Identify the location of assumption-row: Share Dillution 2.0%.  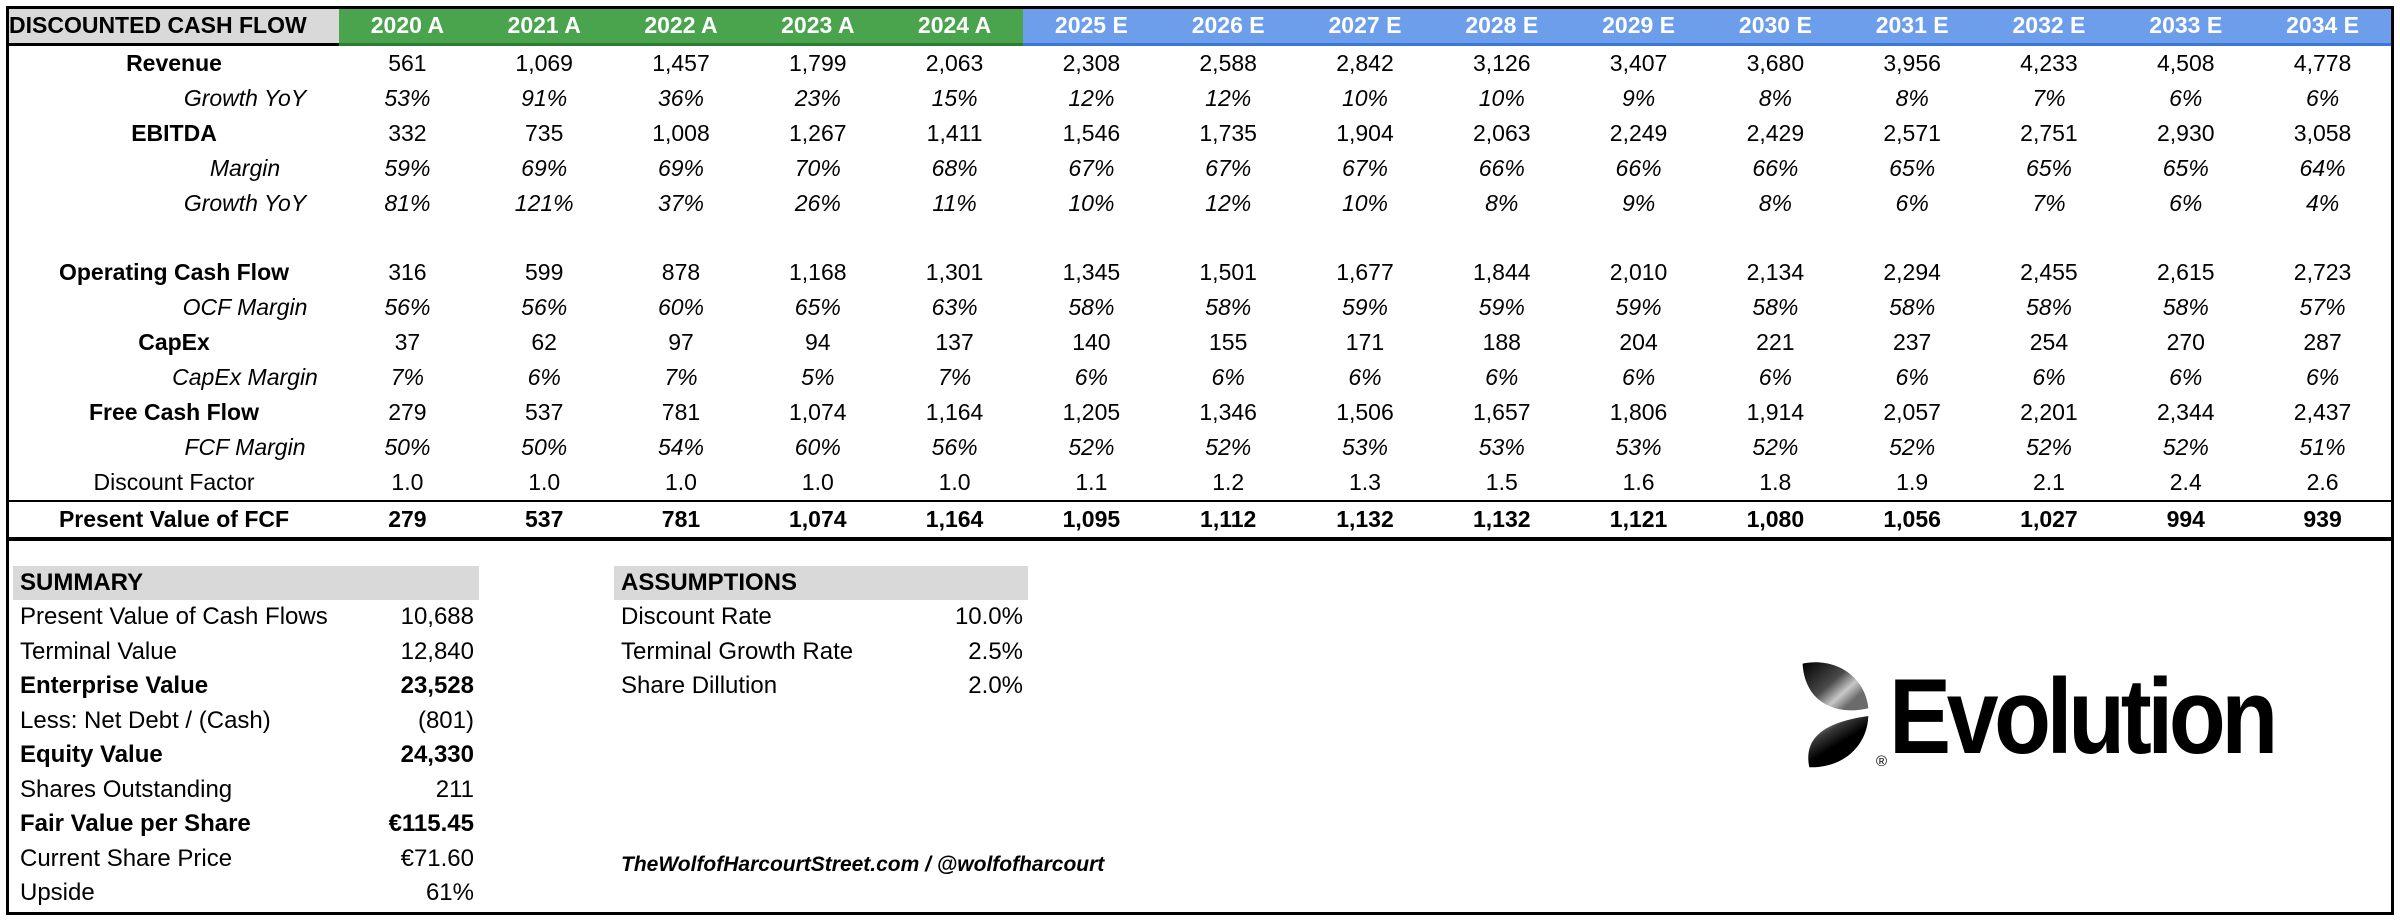
(821, 686).